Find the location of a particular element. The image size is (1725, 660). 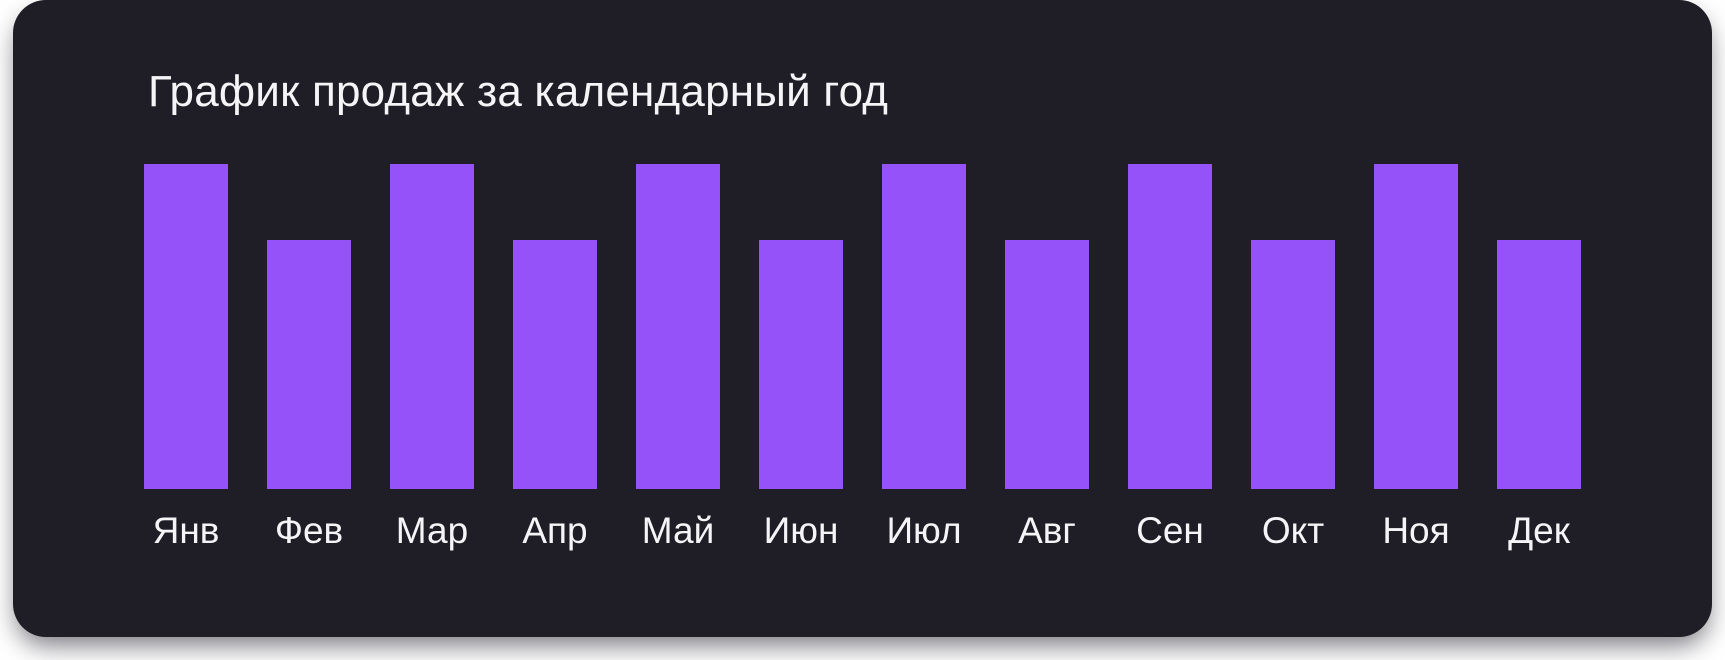

bar-label: Ноя is located at coordinates (1416, 530).